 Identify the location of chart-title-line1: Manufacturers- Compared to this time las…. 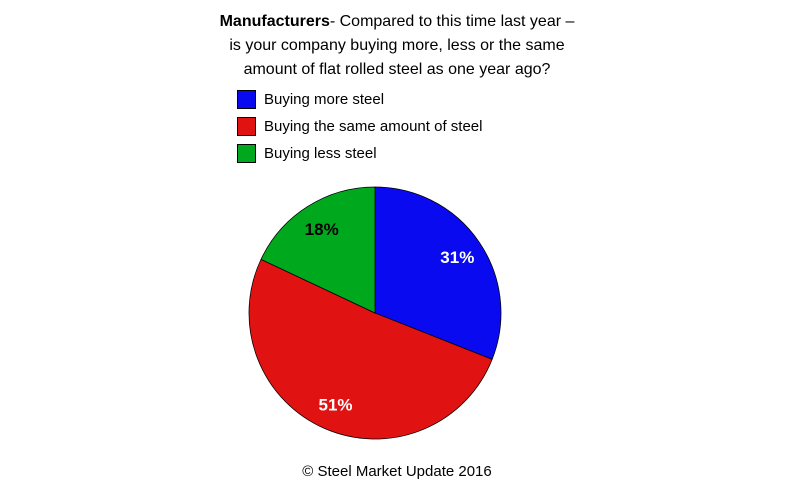
(397, 22).